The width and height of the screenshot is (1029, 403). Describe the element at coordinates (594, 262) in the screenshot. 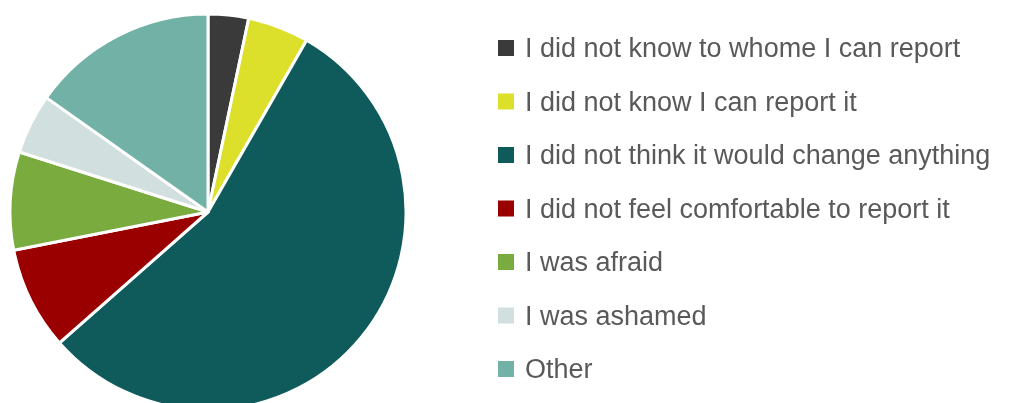

I see `legend-label: I was afraid` at that location.